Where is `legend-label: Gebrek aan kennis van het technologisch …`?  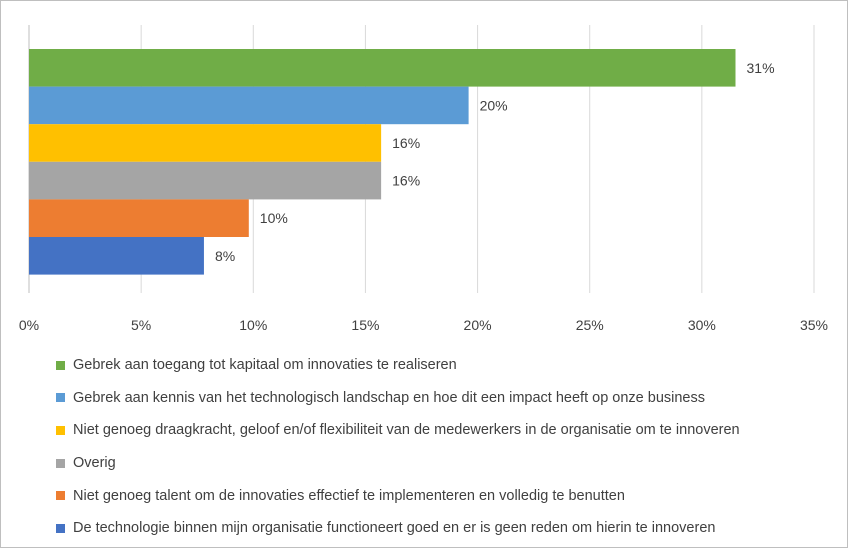
legend-label: Gebrek aan kennis van het technologisch … is located at coordinates (389, 397).